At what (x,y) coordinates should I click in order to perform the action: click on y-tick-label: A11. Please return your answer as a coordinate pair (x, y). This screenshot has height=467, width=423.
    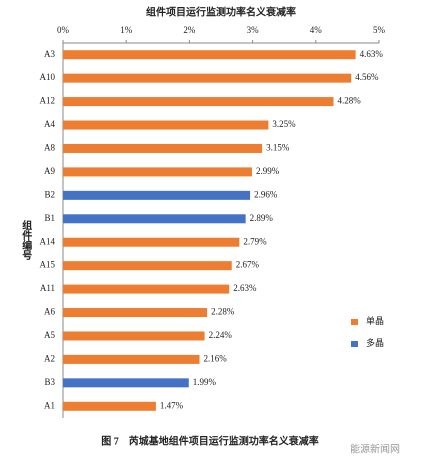
    Looking at the image, I should click on (47, 288).